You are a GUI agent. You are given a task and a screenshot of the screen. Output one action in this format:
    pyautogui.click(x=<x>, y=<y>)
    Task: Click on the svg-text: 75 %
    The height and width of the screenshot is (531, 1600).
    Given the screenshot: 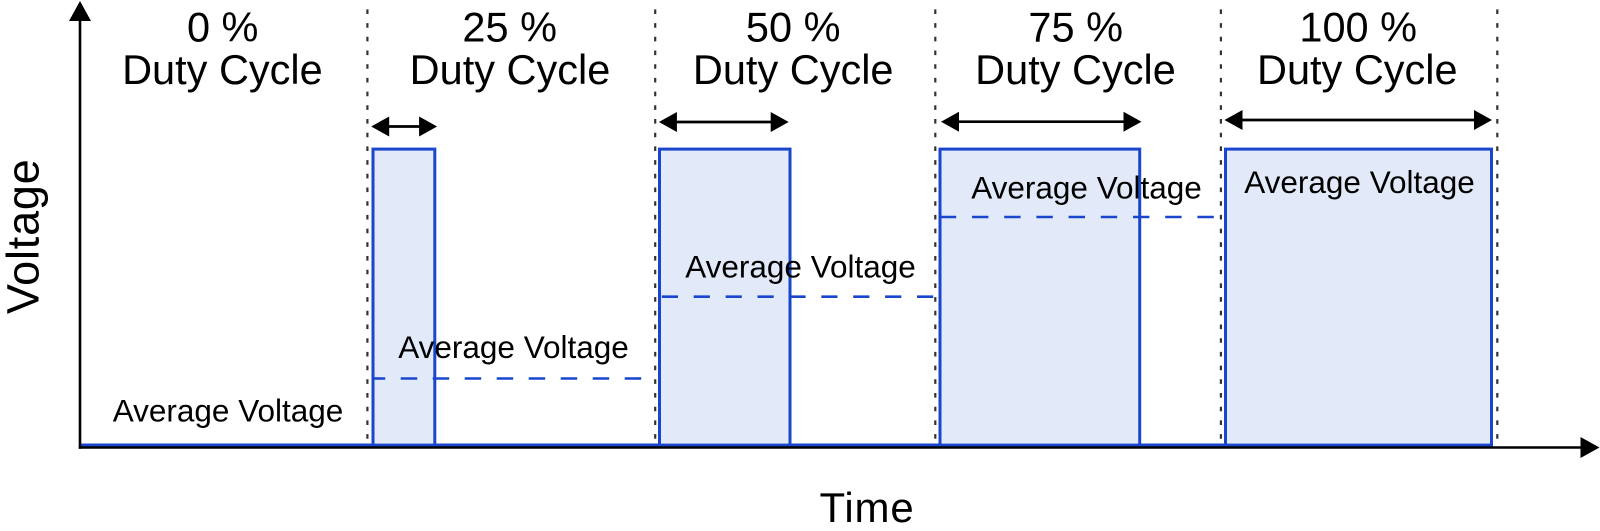 What is the action you would take?
    pyautogui.click(x=1075, y=26)
    